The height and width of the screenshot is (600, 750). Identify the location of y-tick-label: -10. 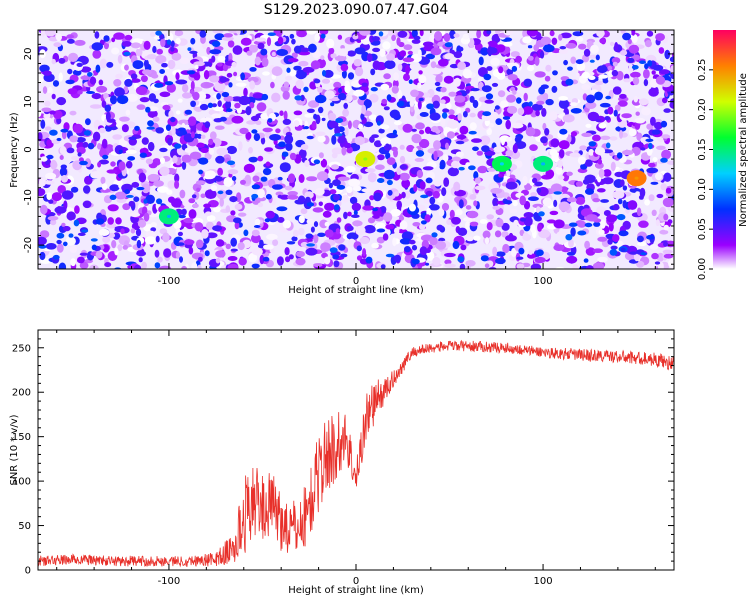
(28, 197).